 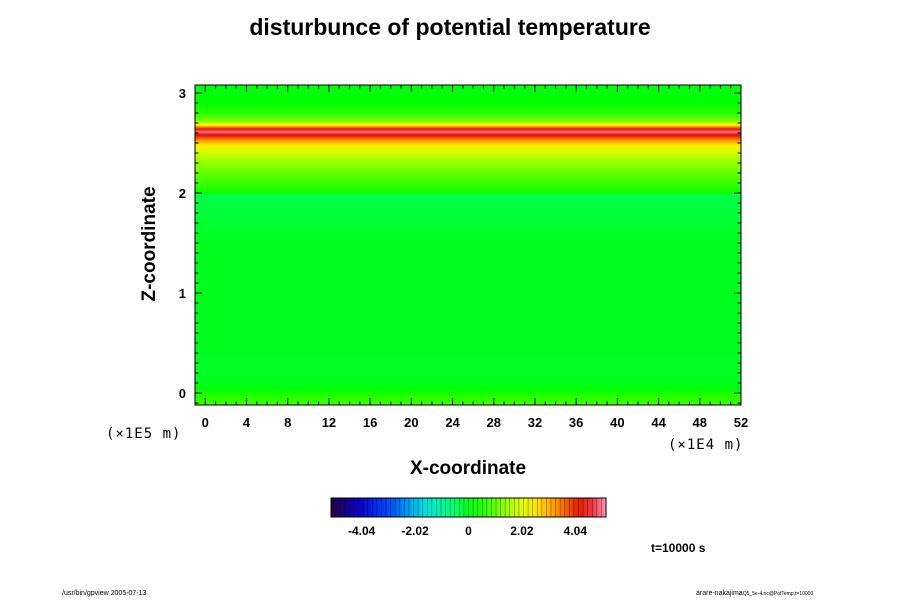 I want to click on colorbar-tick-label: 0, so click(x=468, y=531).